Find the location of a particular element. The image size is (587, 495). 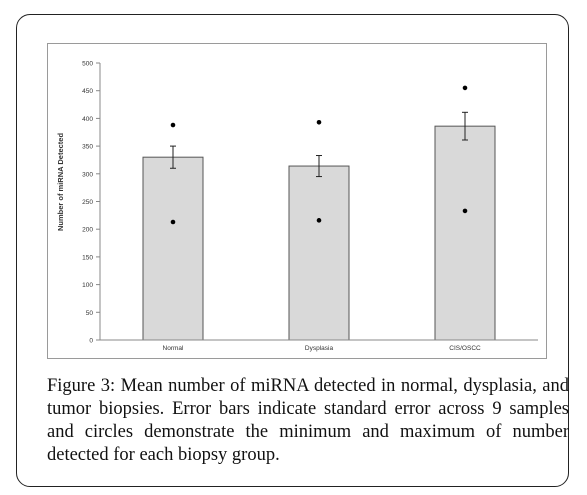

y-tick-label: 200 is located at coordinates (87, 230).